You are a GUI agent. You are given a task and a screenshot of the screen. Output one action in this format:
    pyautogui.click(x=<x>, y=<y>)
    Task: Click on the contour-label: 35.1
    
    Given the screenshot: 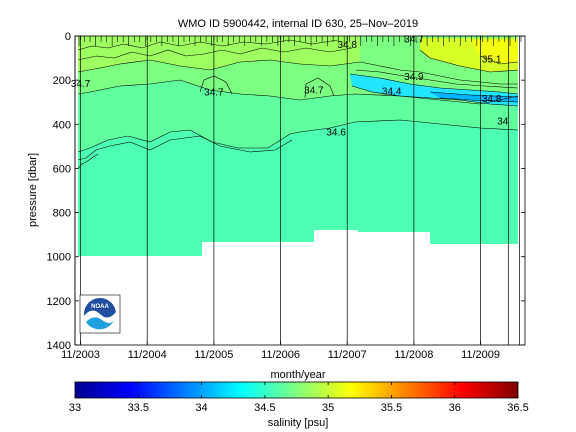 What is the action you would take?
    pyautogui.click(x=492, y=59)
    